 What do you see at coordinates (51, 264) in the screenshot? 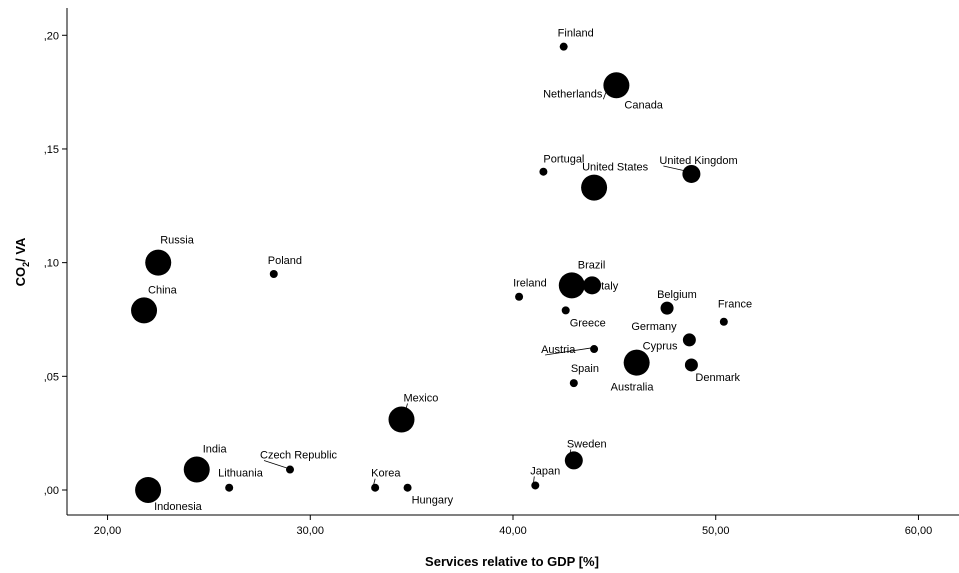
I see `y-tick-label: ,10` at bounding box center [51, 264].